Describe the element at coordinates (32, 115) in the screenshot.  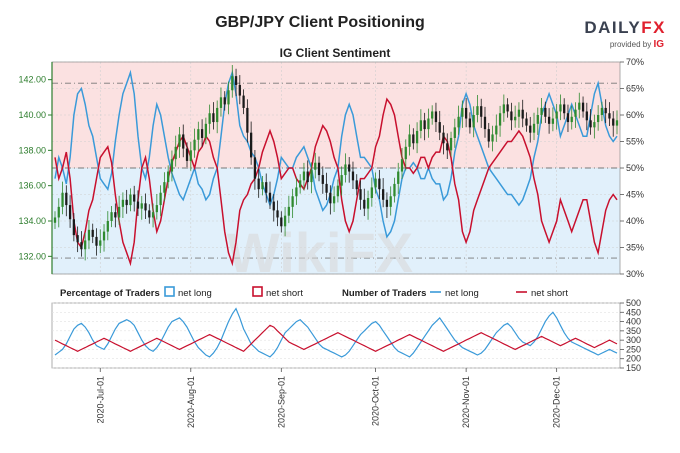
I see `price-tick-label: 140.00` at that location.